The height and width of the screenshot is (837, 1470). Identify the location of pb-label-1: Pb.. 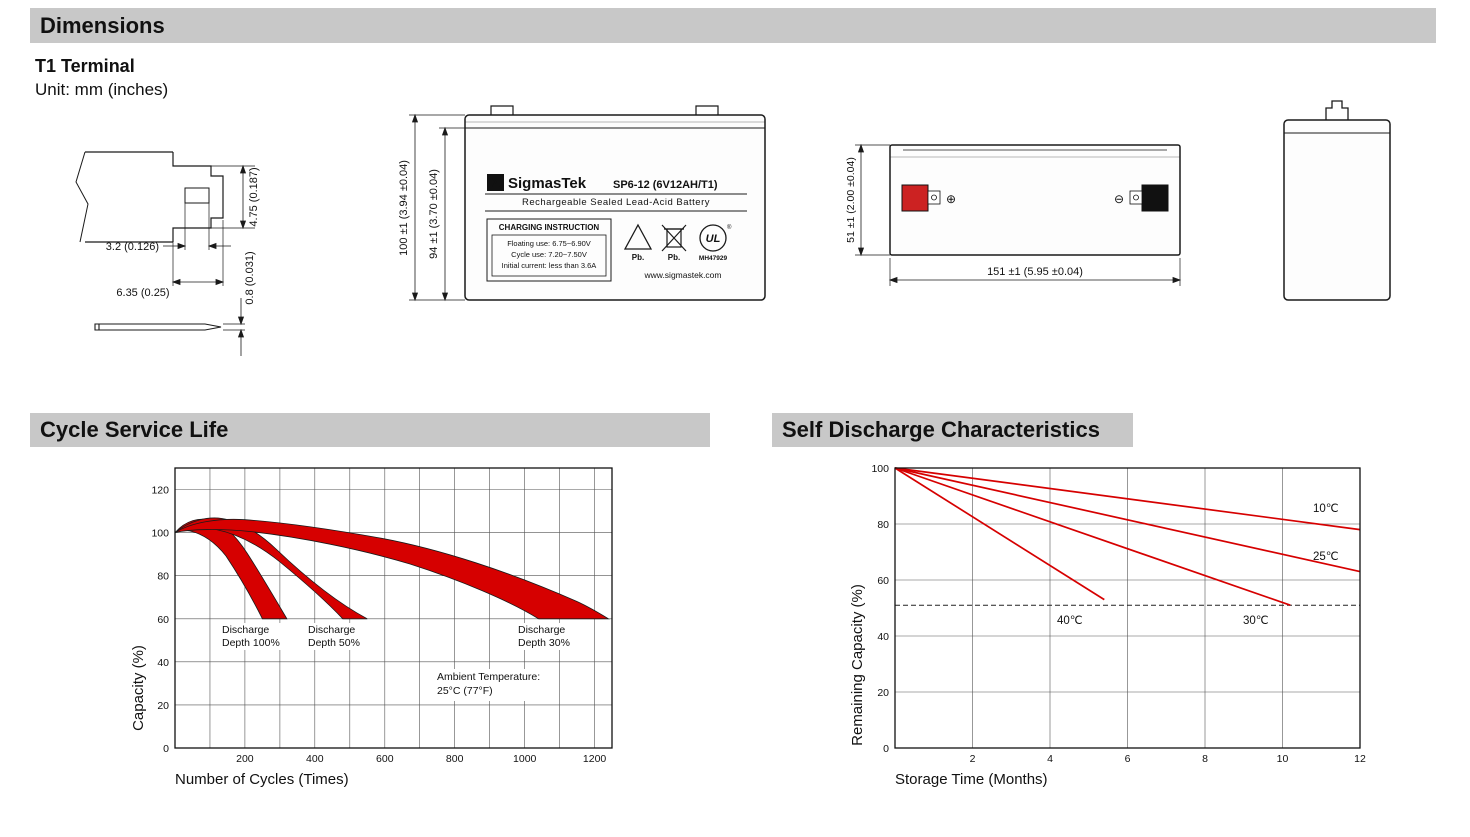
(638, 257).